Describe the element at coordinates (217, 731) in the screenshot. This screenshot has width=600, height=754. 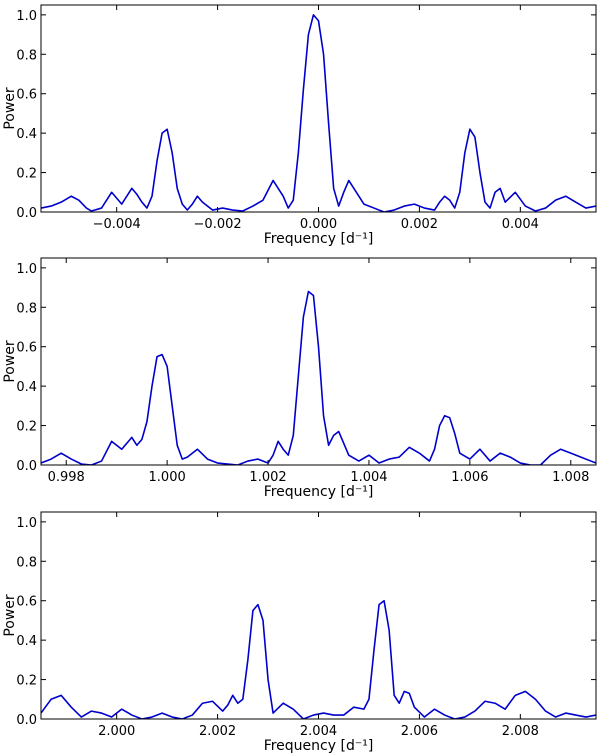
I see `x-tick-label: 2.002` at that location.